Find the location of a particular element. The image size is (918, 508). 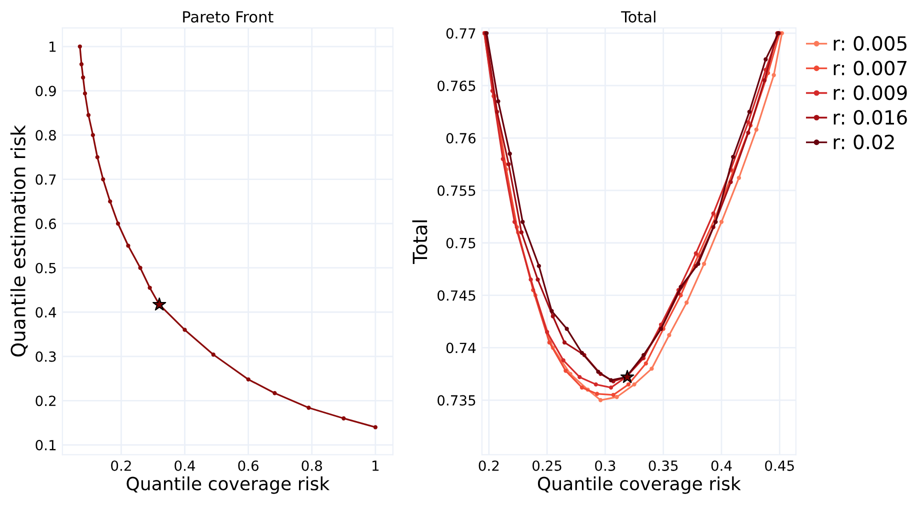

y-tick-label: 0.74 is located at coordinates (461, 348).